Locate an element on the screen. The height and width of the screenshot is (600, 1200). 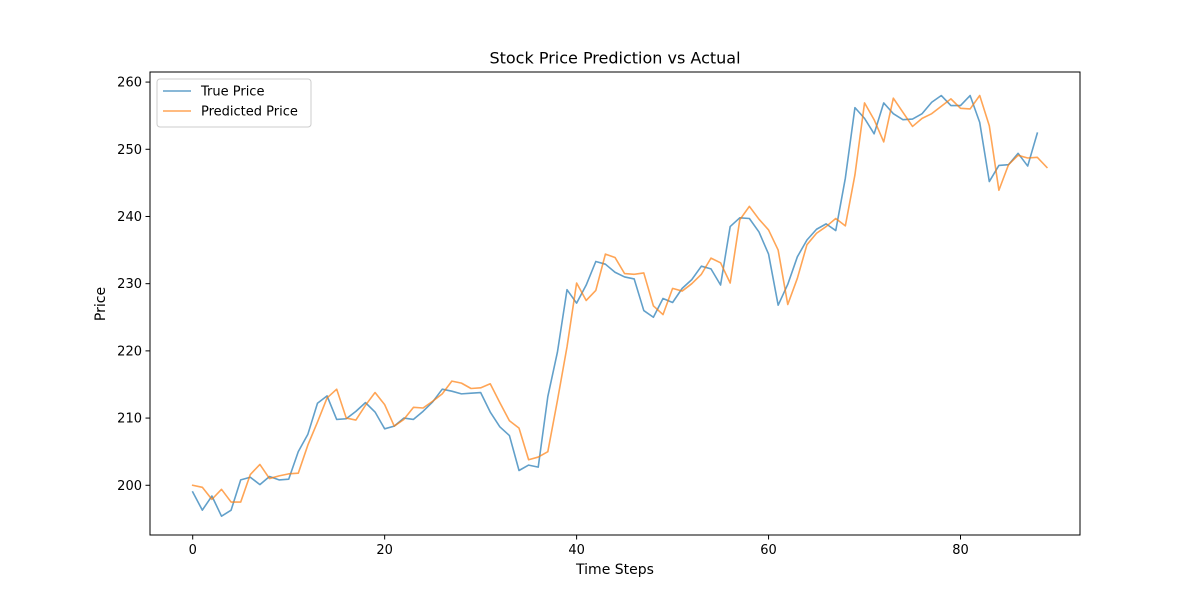
legend-box is located at coordinates (234, 103).